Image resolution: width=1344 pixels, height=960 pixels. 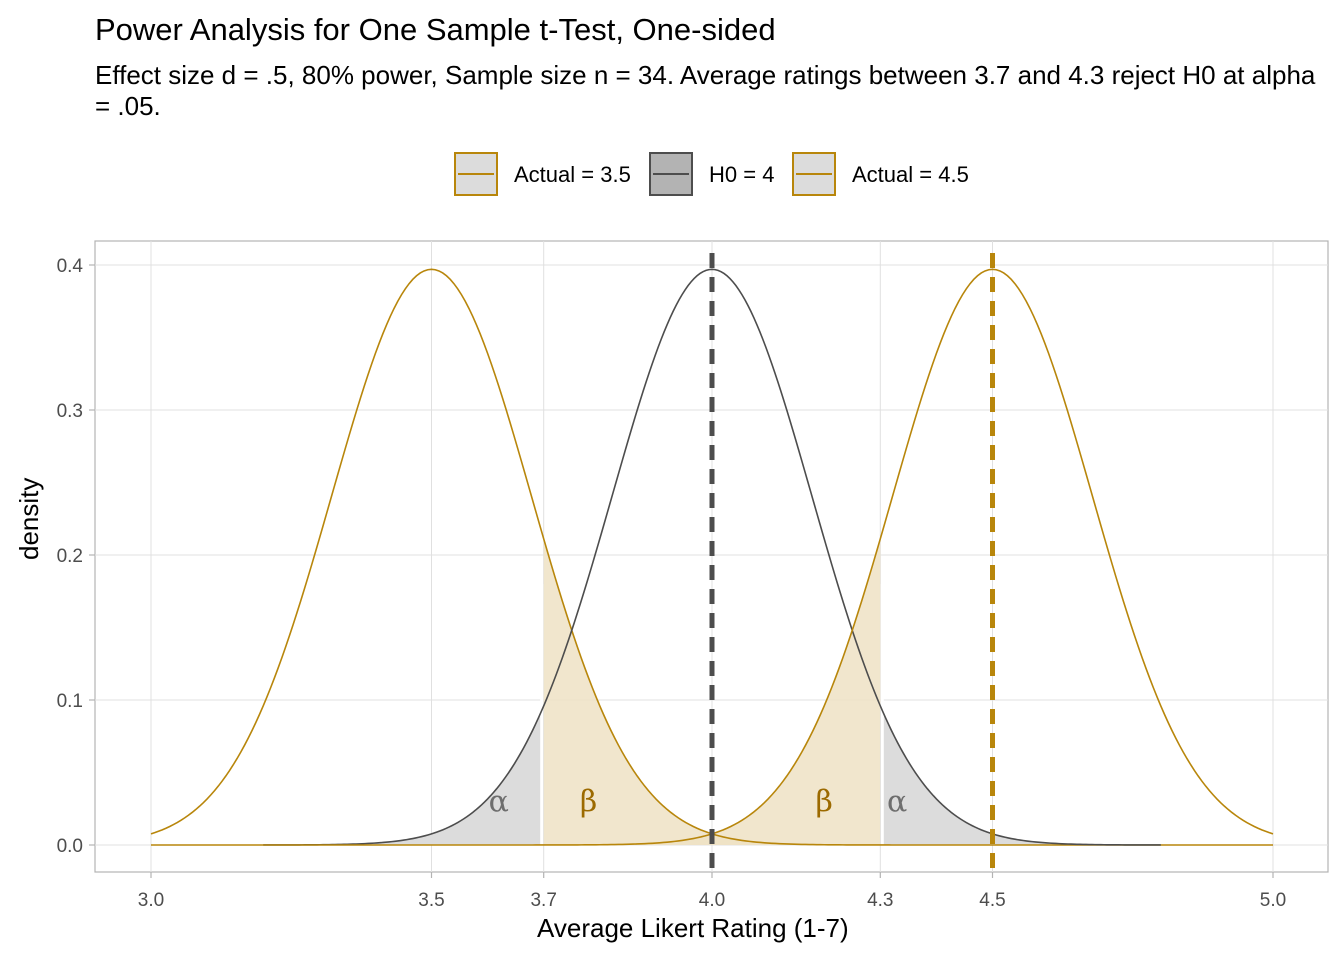 What do you see at coordinates (712, 900) in the screenshot?
I see `x-tick-label-4.0: 4.0` at bounding box center [712, 900].